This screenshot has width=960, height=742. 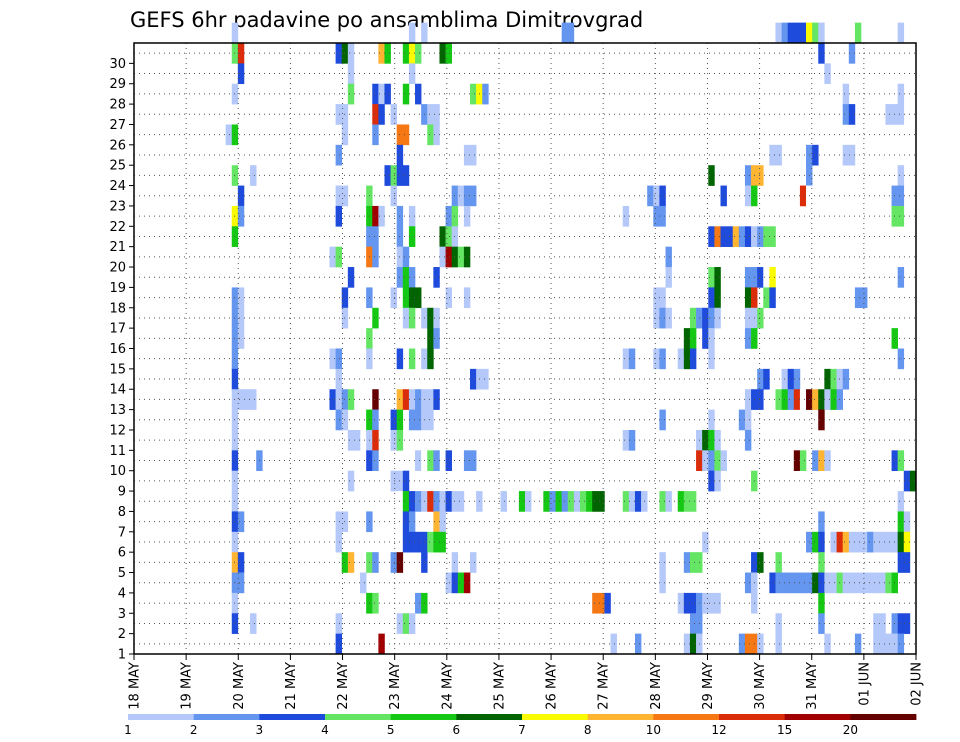 I want to click on y-tick-label: 13, so click(x=117, y=410).